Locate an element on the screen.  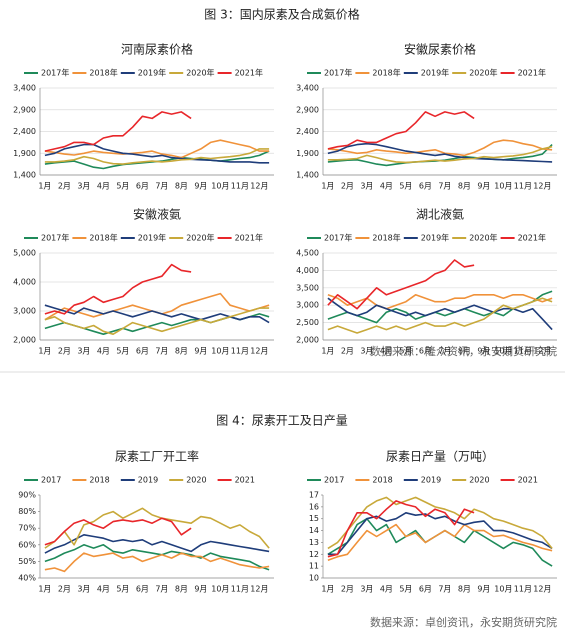
figure-title: 图 3：国内尿素及合成氨价格 is located at coordinates (281, 14).